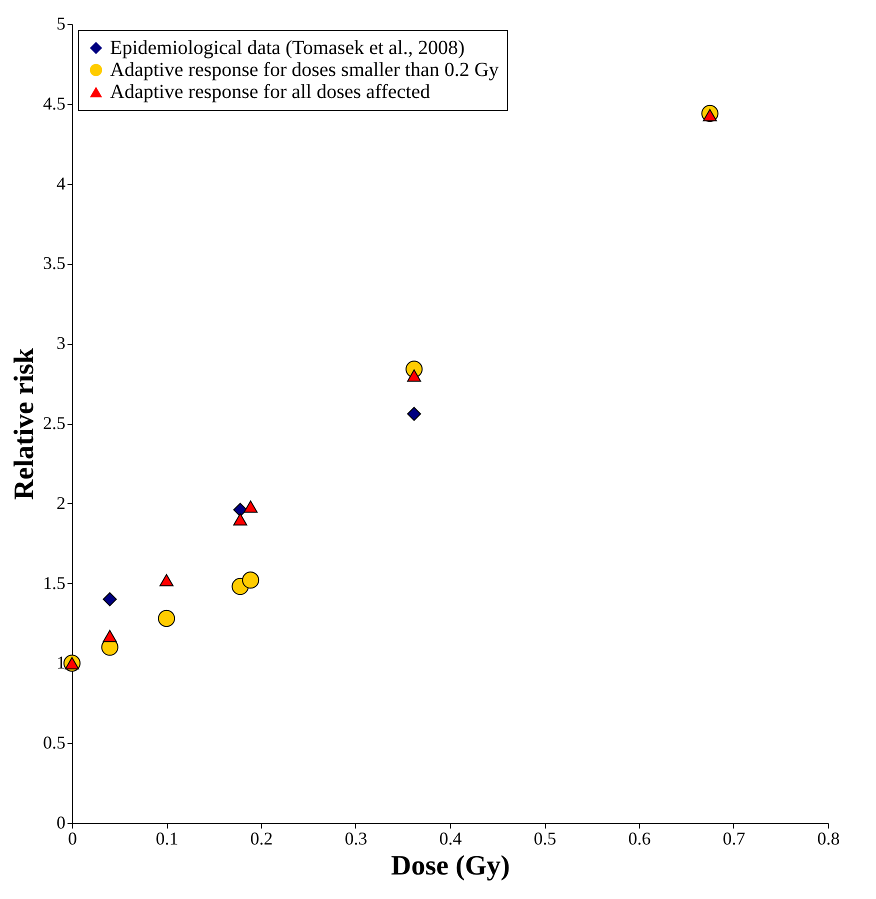  I want to click on y-tick-label: 4, so click(61, 183).